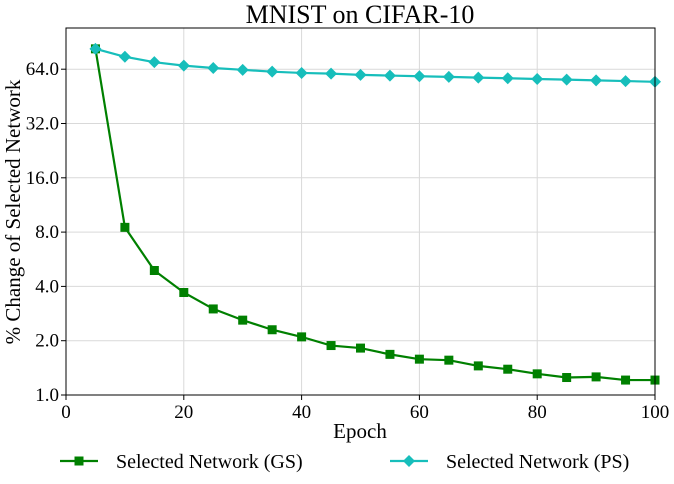 Image resolution: width=674 pixels, height=484 pixels. What do you see at coordinates (419, 412) in the screenshot?
I see `x-tick-label: 60` at bounding box center [419, 412].